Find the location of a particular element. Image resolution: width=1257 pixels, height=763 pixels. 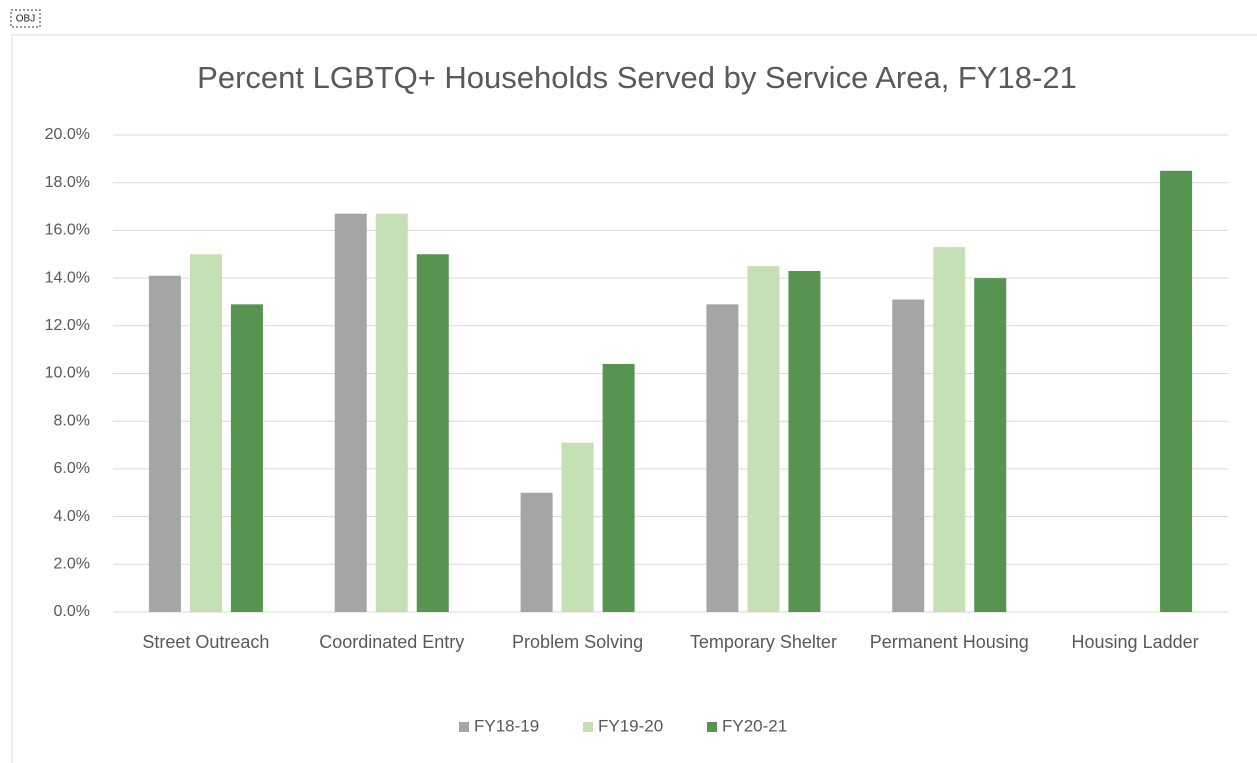

y-tick-label: 16.0% is located at coordinates (67, 230).